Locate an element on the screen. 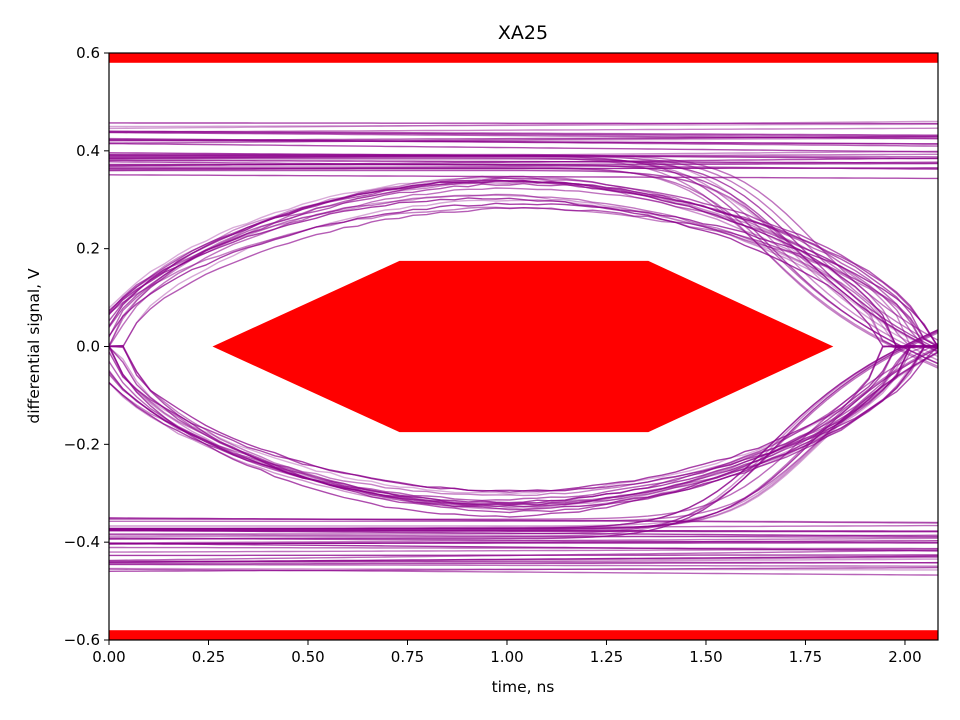 This screenshot has height=720, width=960. y-tick-label: 0.0 is located at coordinates (88, 347).